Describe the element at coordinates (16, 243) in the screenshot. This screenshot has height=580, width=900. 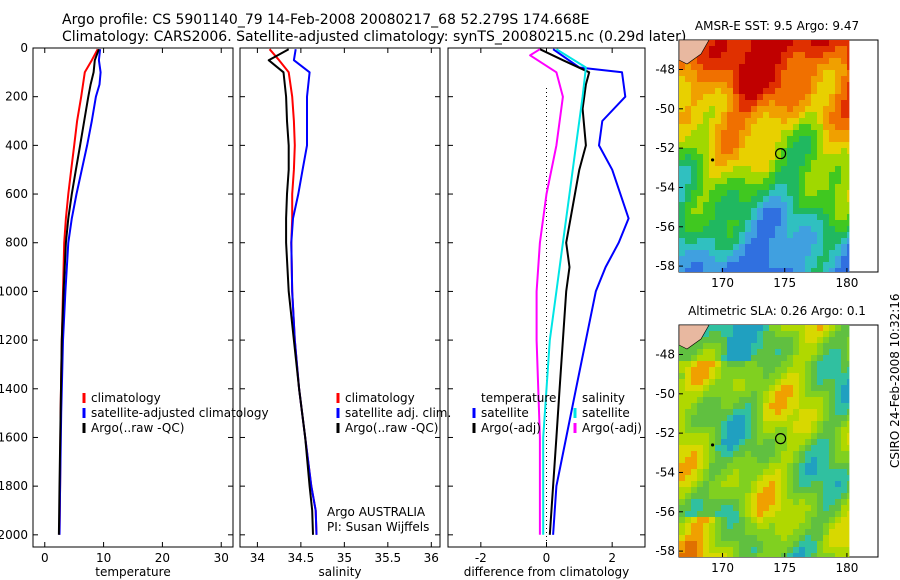
I see `y-tick-label: 800` at that location.